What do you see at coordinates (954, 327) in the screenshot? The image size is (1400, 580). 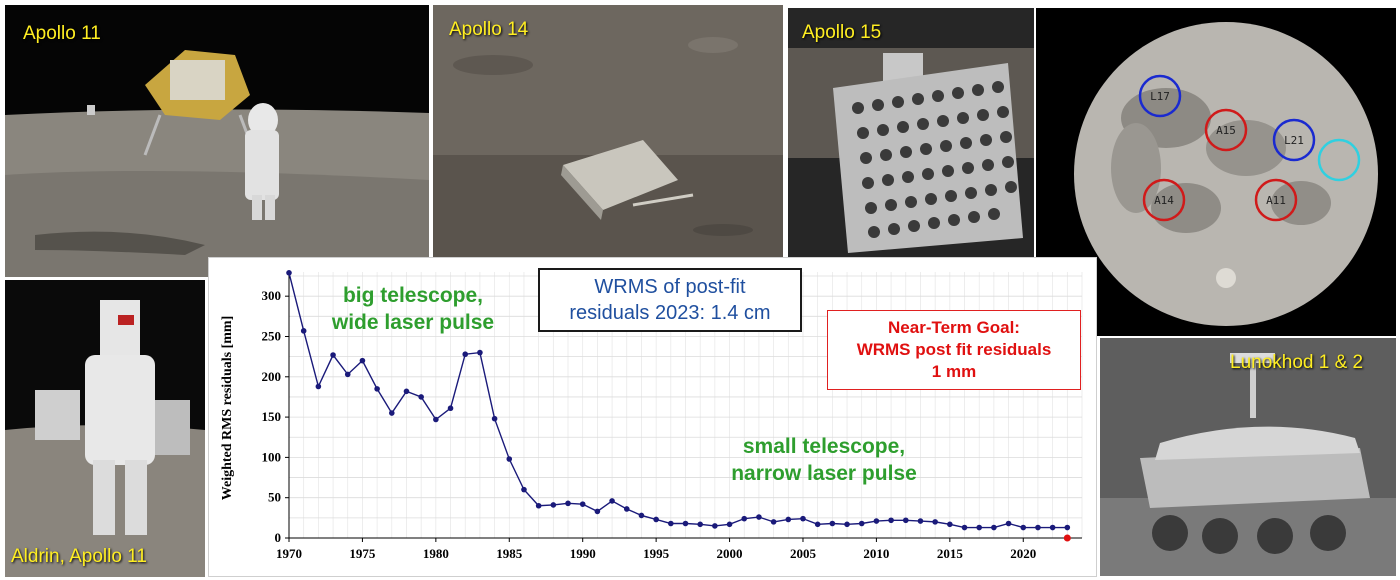 I see `goal-box-line-1: Near-Term Goal:` at bounding box center [954, 327].